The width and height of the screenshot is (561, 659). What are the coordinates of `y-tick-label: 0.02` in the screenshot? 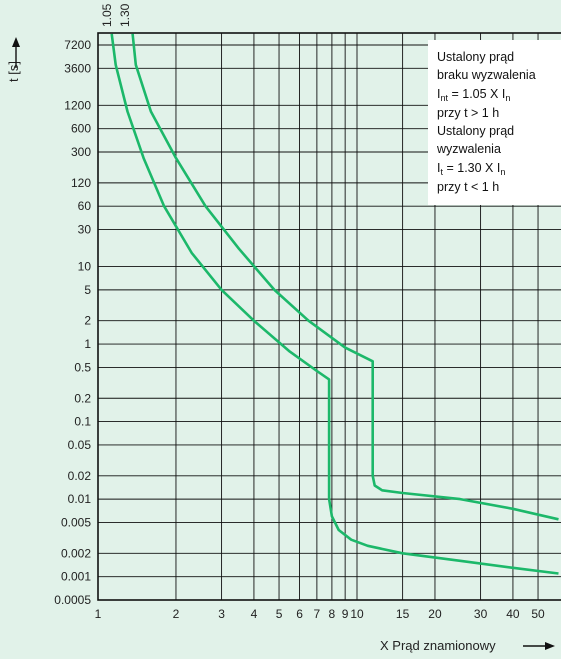 It's located at (80, 476).